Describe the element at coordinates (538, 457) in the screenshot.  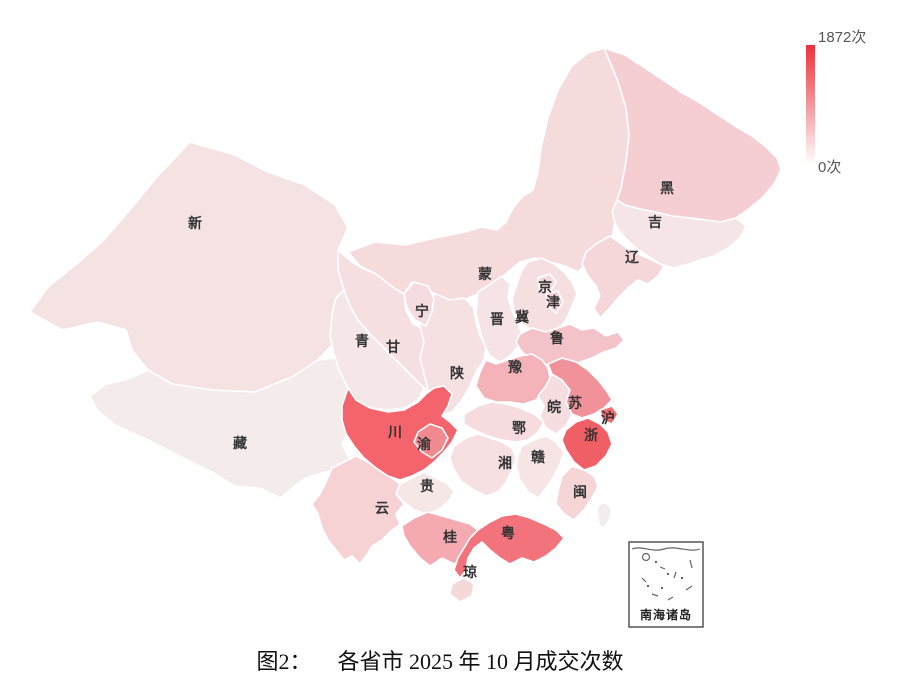
I see `label-jiangxi: 赣` at that location.